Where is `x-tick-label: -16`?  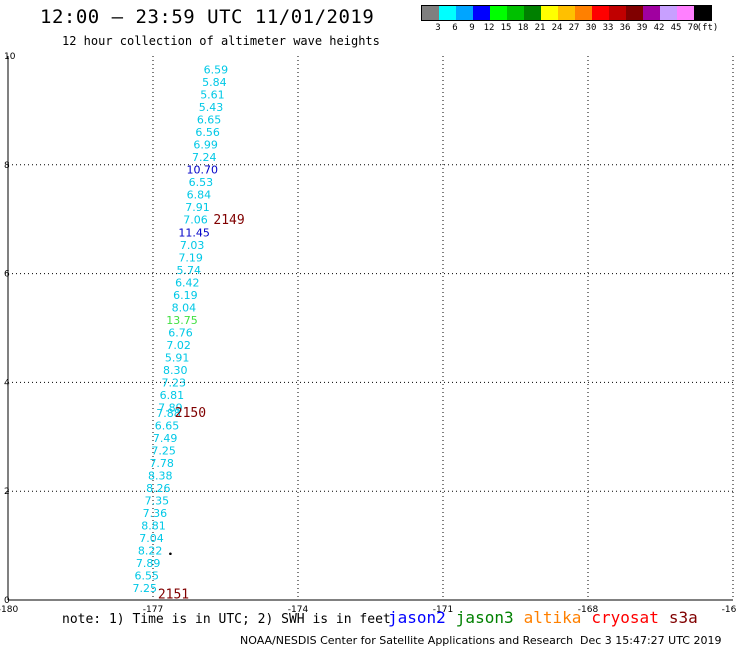 x-tick-label: -16 is located at coordinates (729, 610).